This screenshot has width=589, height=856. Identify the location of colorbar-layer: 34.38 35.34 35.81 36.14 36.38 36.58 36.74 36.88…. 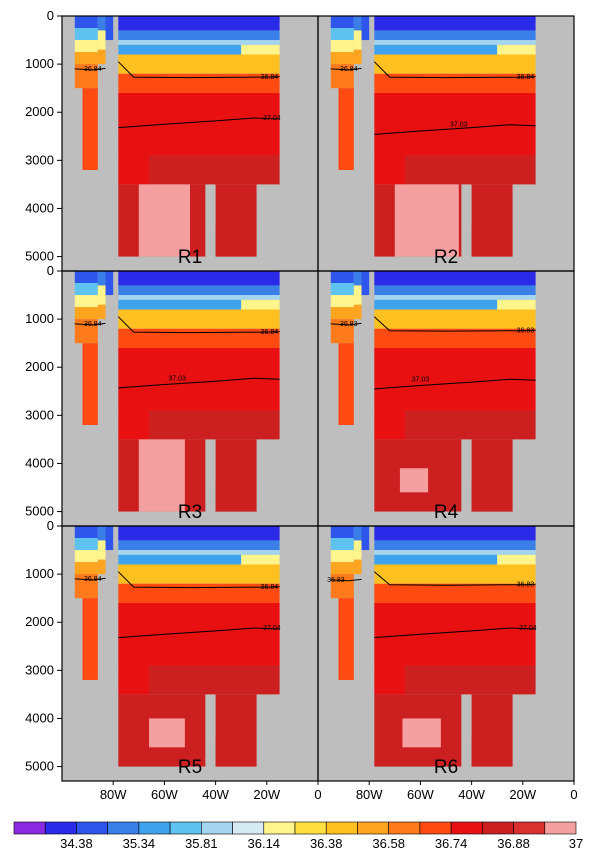
(298, 836).